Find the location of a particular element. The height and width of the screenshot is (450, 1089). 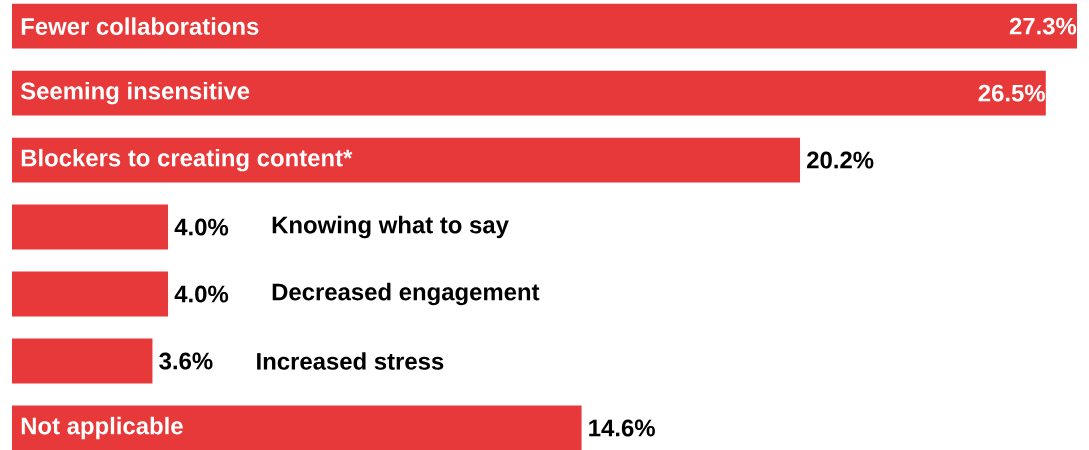

data-label: 3.6% is located at coordinates (186, 361).